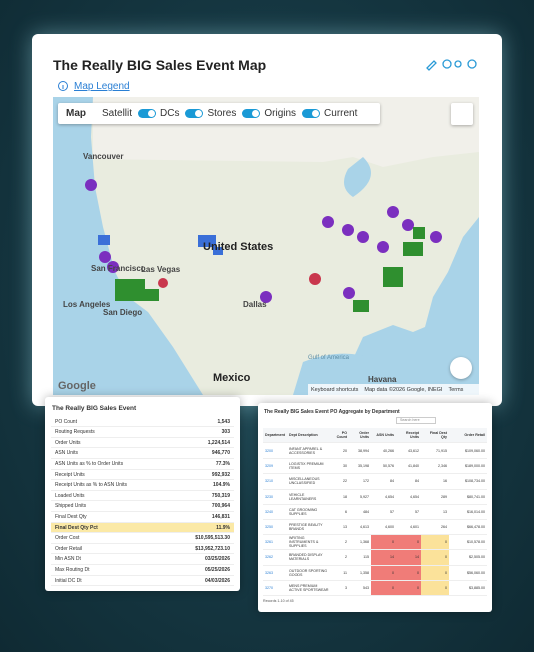  I want to click on map-label: Havana, so click(382, 379).